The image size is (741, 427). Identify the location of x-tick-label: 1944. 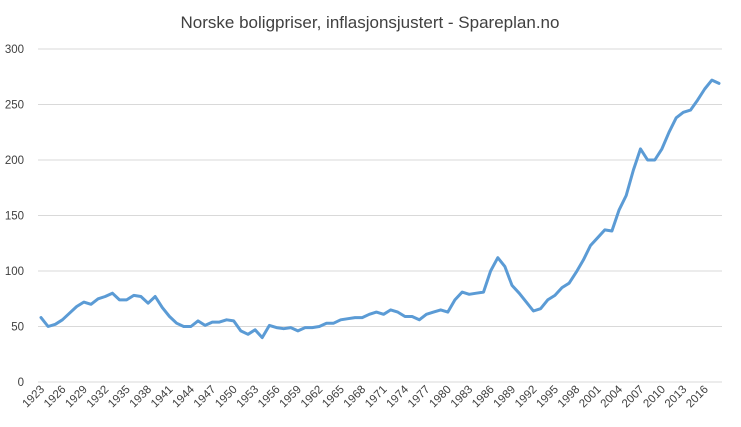
(183, 396).